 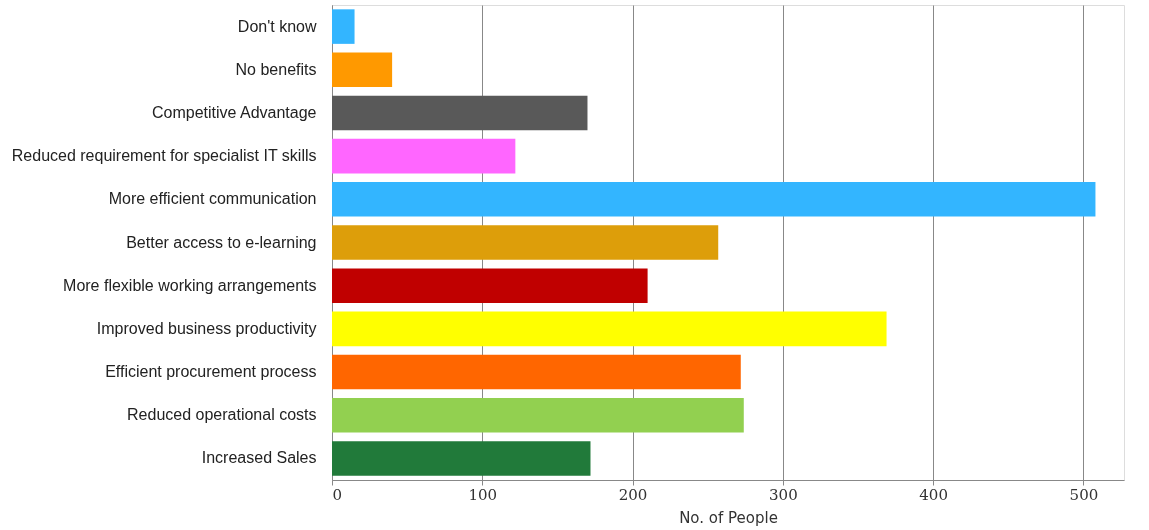 I want to click on x-tick-label: 400, so click(x=933, y=494).